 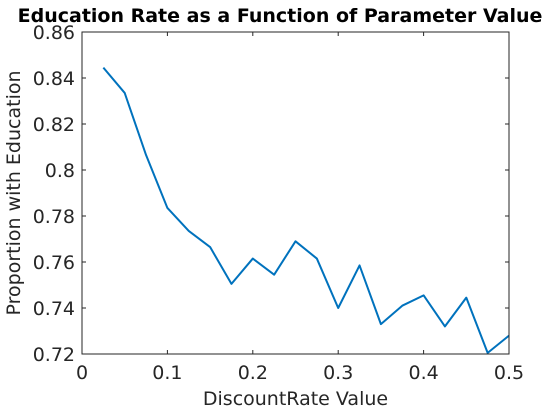 I want to click on y-tick-label: 0.78, so click(x=54, y=217).